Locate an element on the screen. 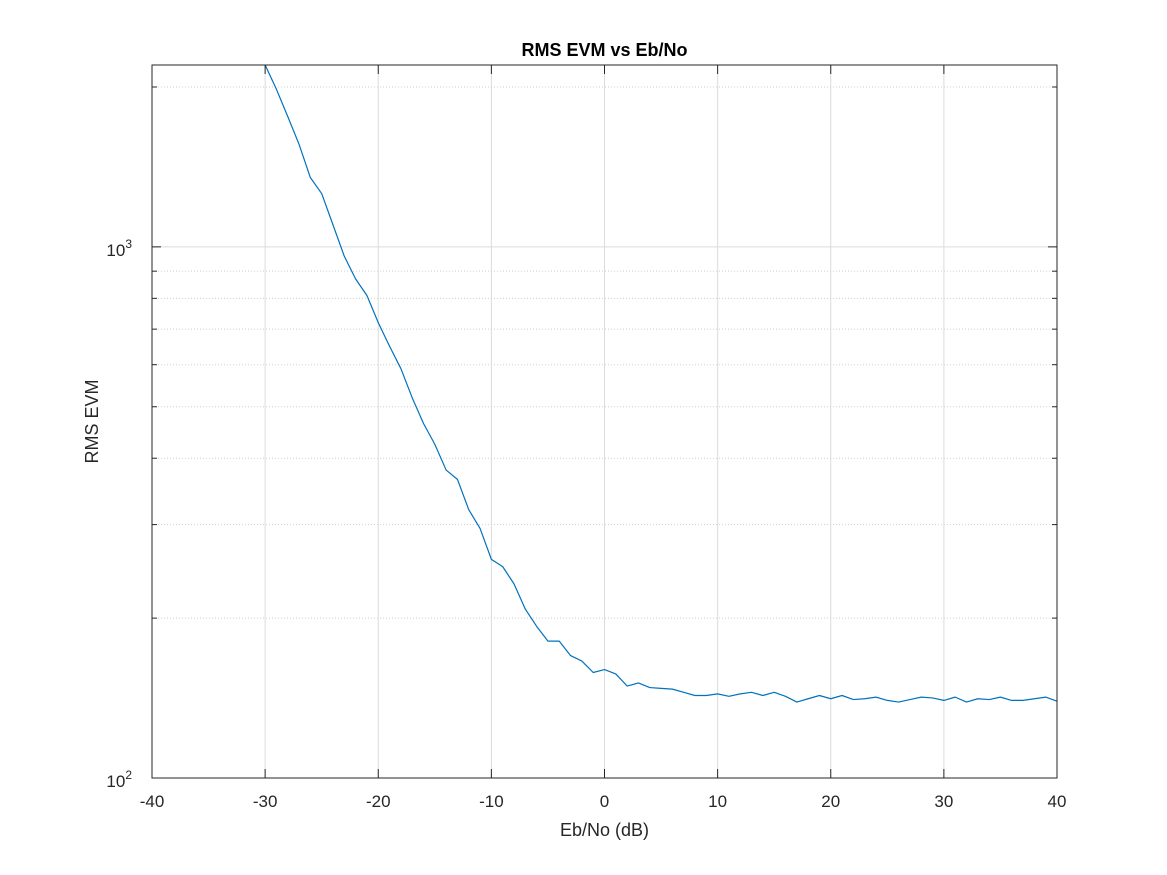 This screenshot has height=875, width=1167. x-tick-label: -10 is located at coordinates (491, 801).